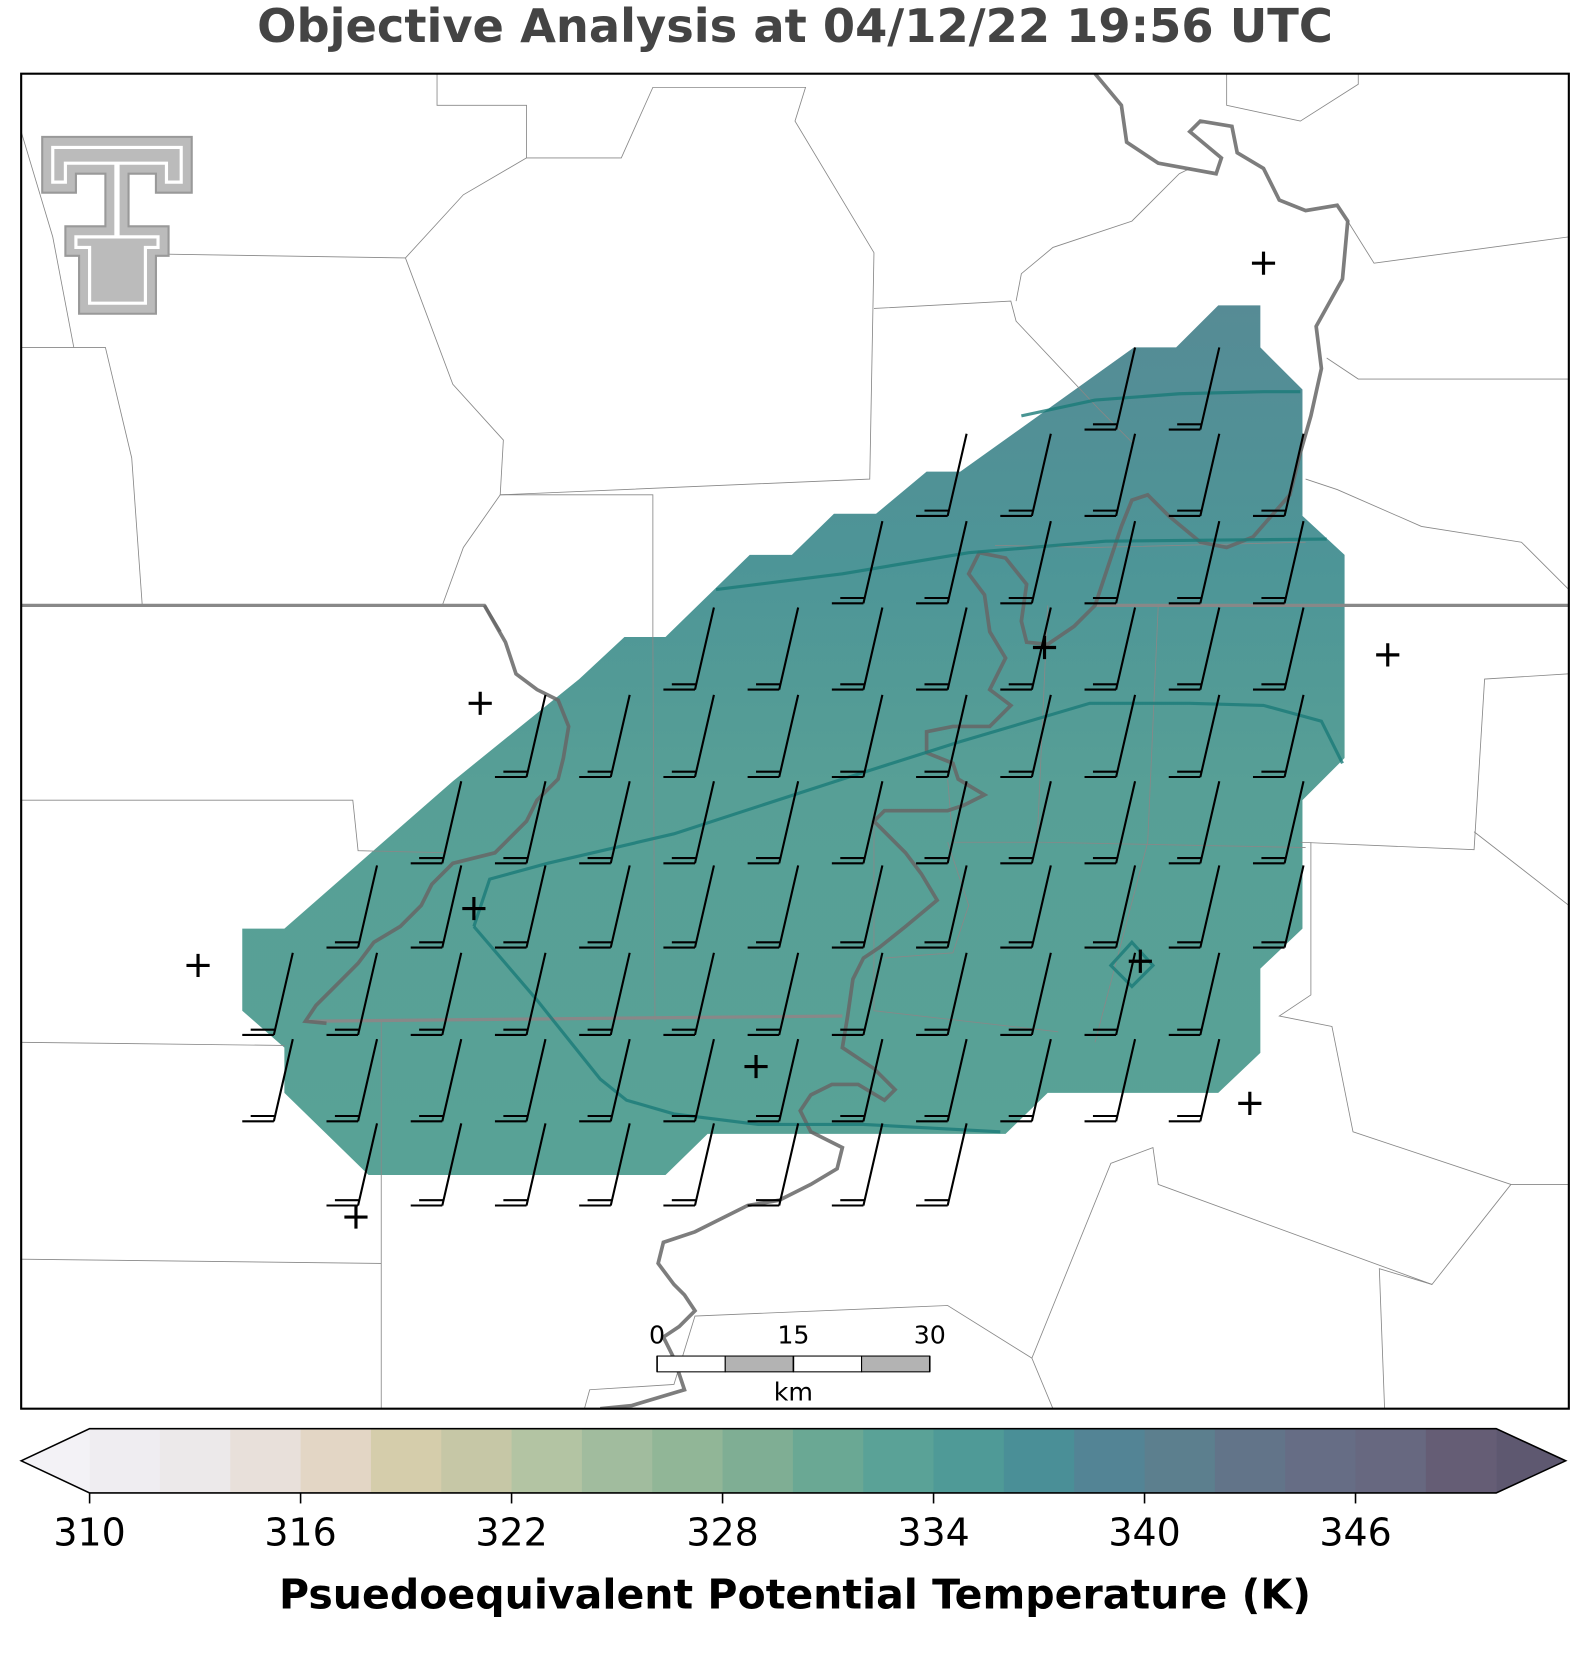 The image size is (1590, 1654). What do you see at coordinates (1531, 1460) in the screenshot?
I see `colorbar-over` at bounding box center [1531, 1460].